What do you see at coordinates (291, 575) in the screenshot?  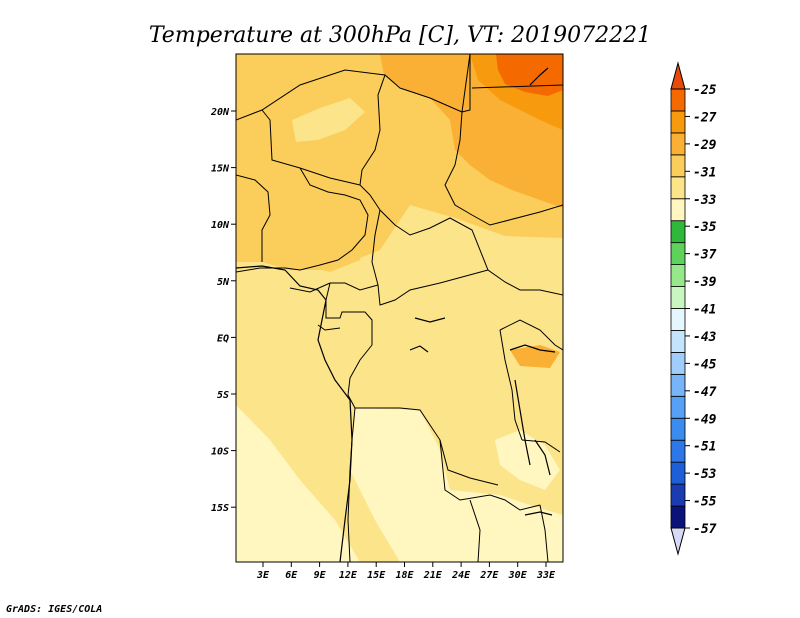 I see `lon-tick-label: 6E` at bounding box center [291, 575].